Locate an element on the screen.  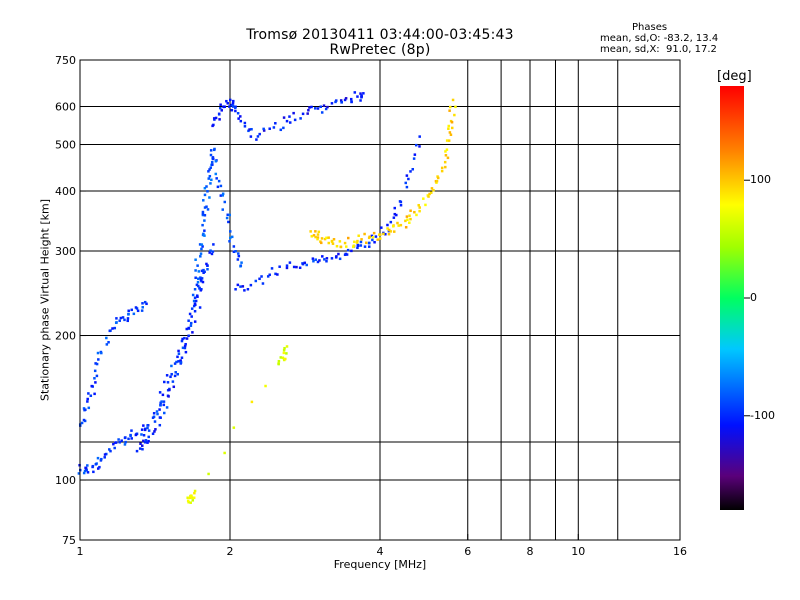
phase-stats-x: mean, sd,X: 91.0, 17.2 is located at coordinates (658, 49).